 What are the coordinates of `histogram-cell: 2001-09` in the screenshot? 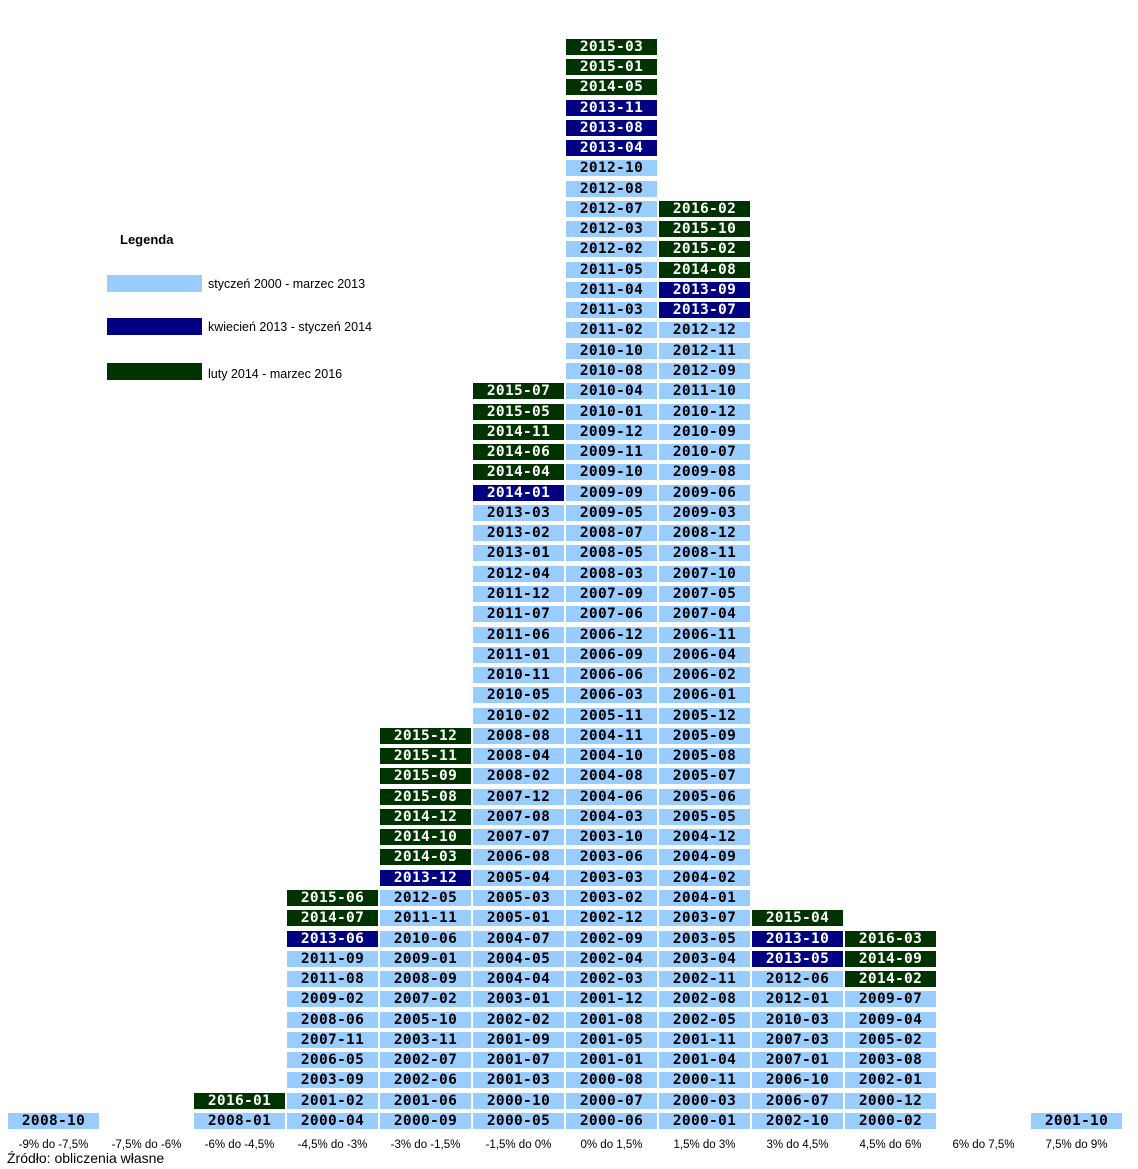 It's located at (518, 1039).